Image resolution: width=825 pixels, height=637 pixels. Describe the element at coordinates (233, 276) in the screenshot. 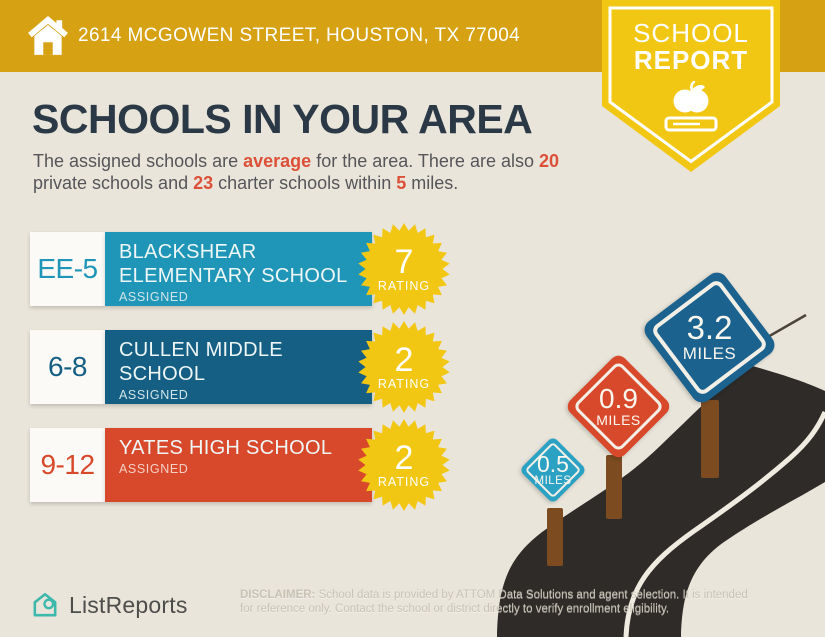

I see `school-name-line2: ELEMENTARY SCHOOL` at that location.